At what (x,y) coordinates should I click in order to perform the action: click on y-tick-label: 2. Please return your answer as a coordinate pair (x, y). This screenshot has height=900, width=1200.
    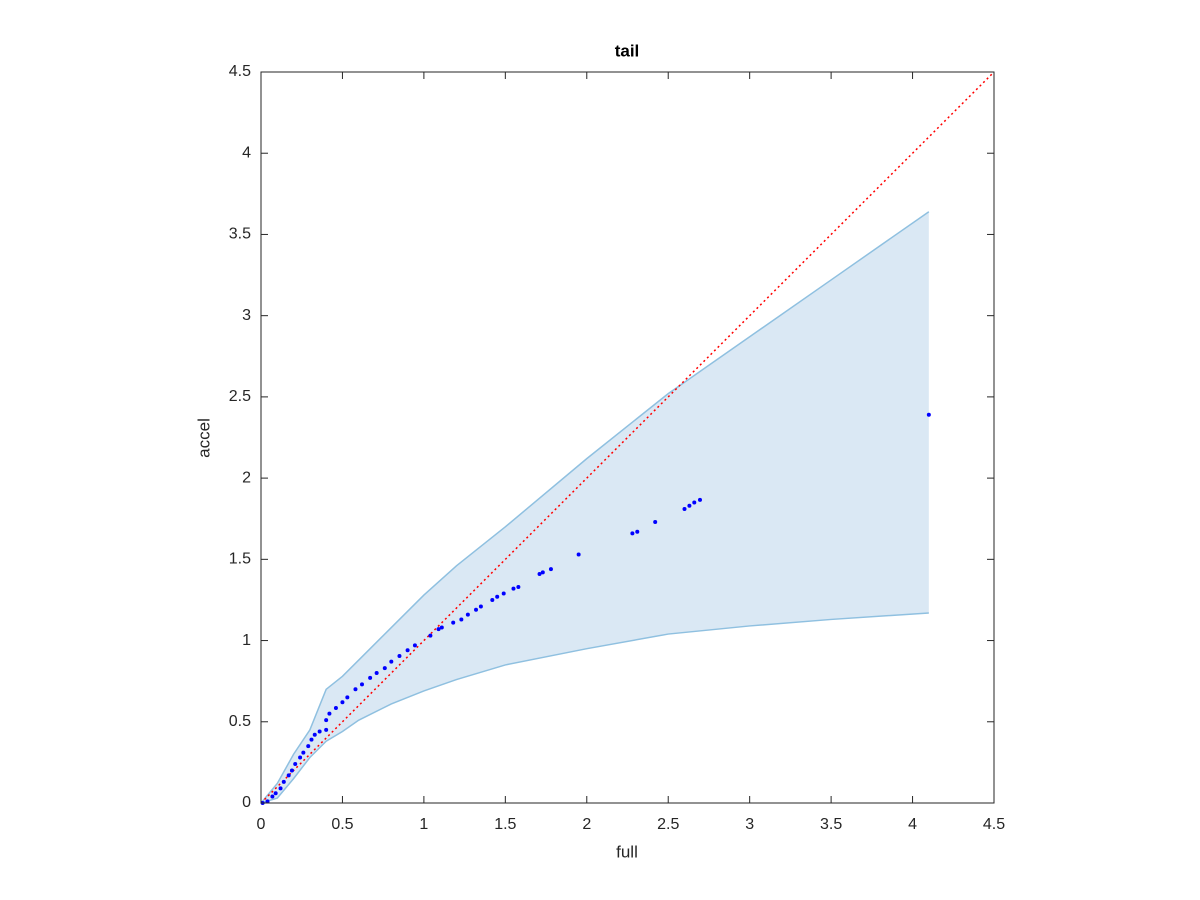
    Looking at the image, I should click on (246, 477).